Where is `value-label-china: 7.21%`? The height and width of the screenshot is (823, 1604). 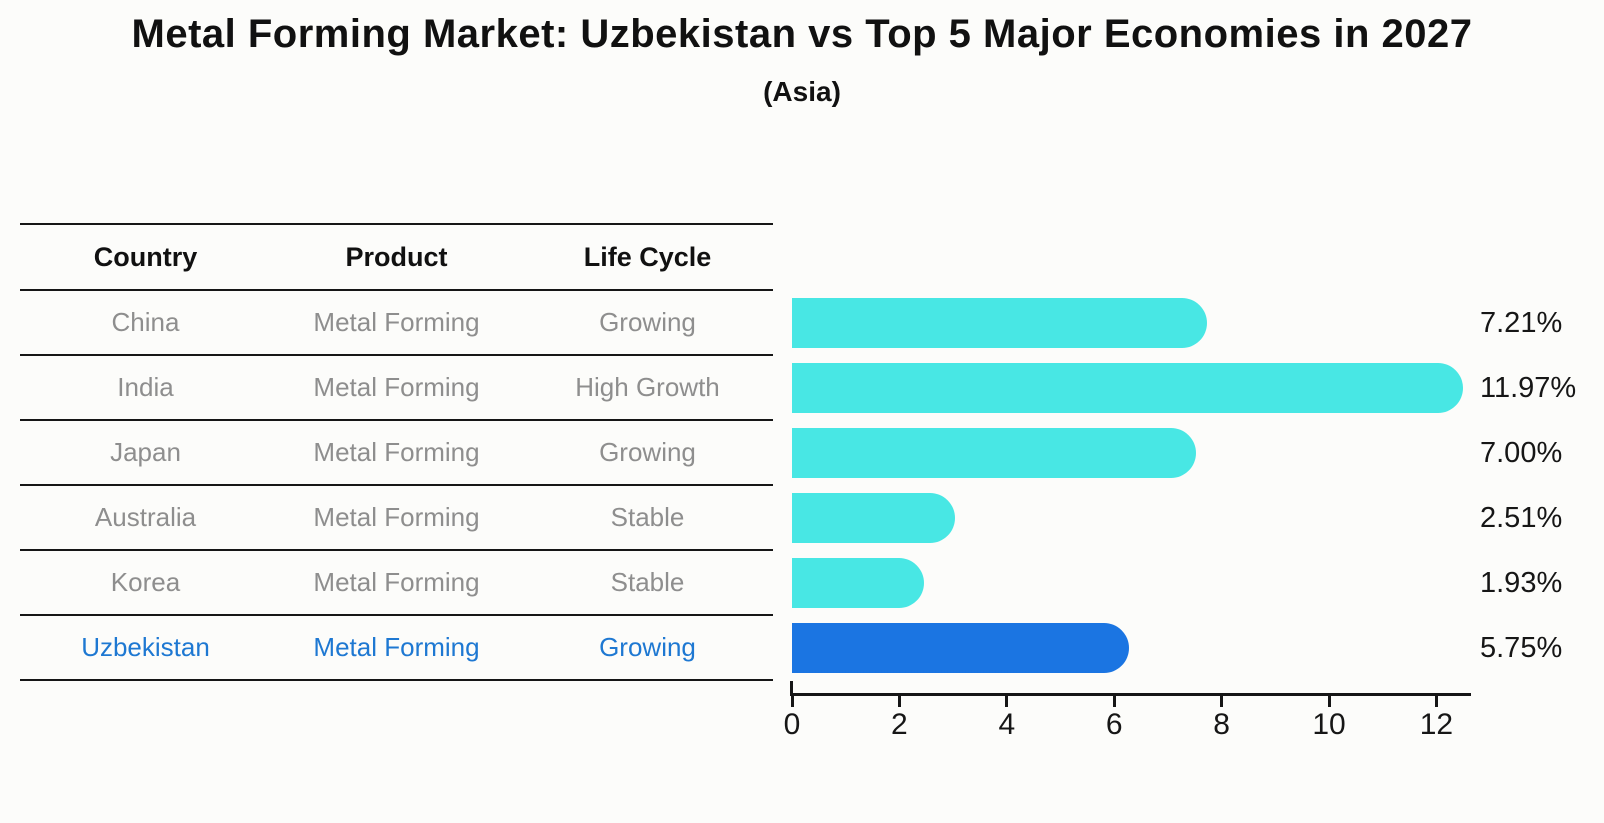
value-label-china: 7.21% is located at coordinates (1521, 322).